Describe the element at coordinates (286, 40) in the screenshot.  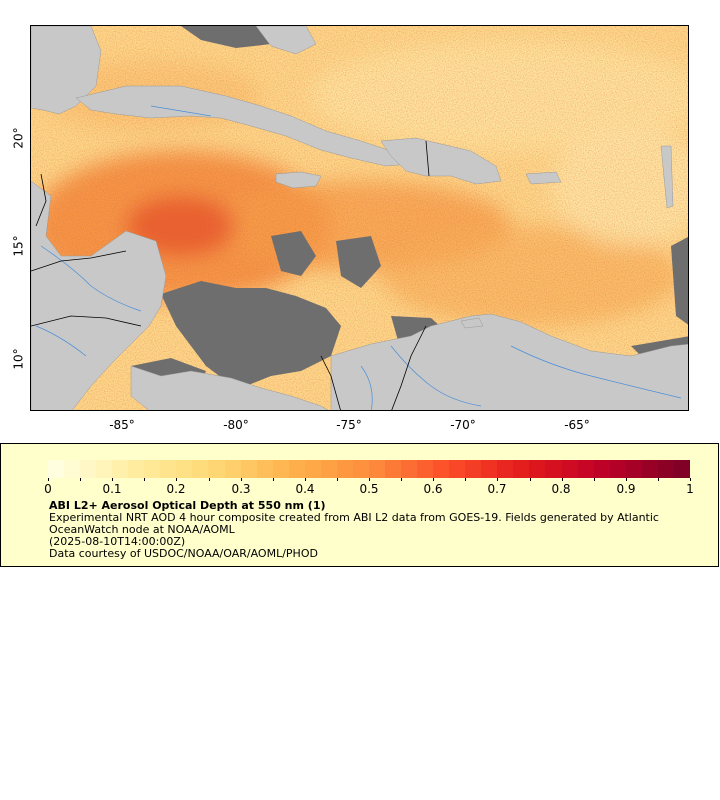
I see `land-bahamas` at that location.